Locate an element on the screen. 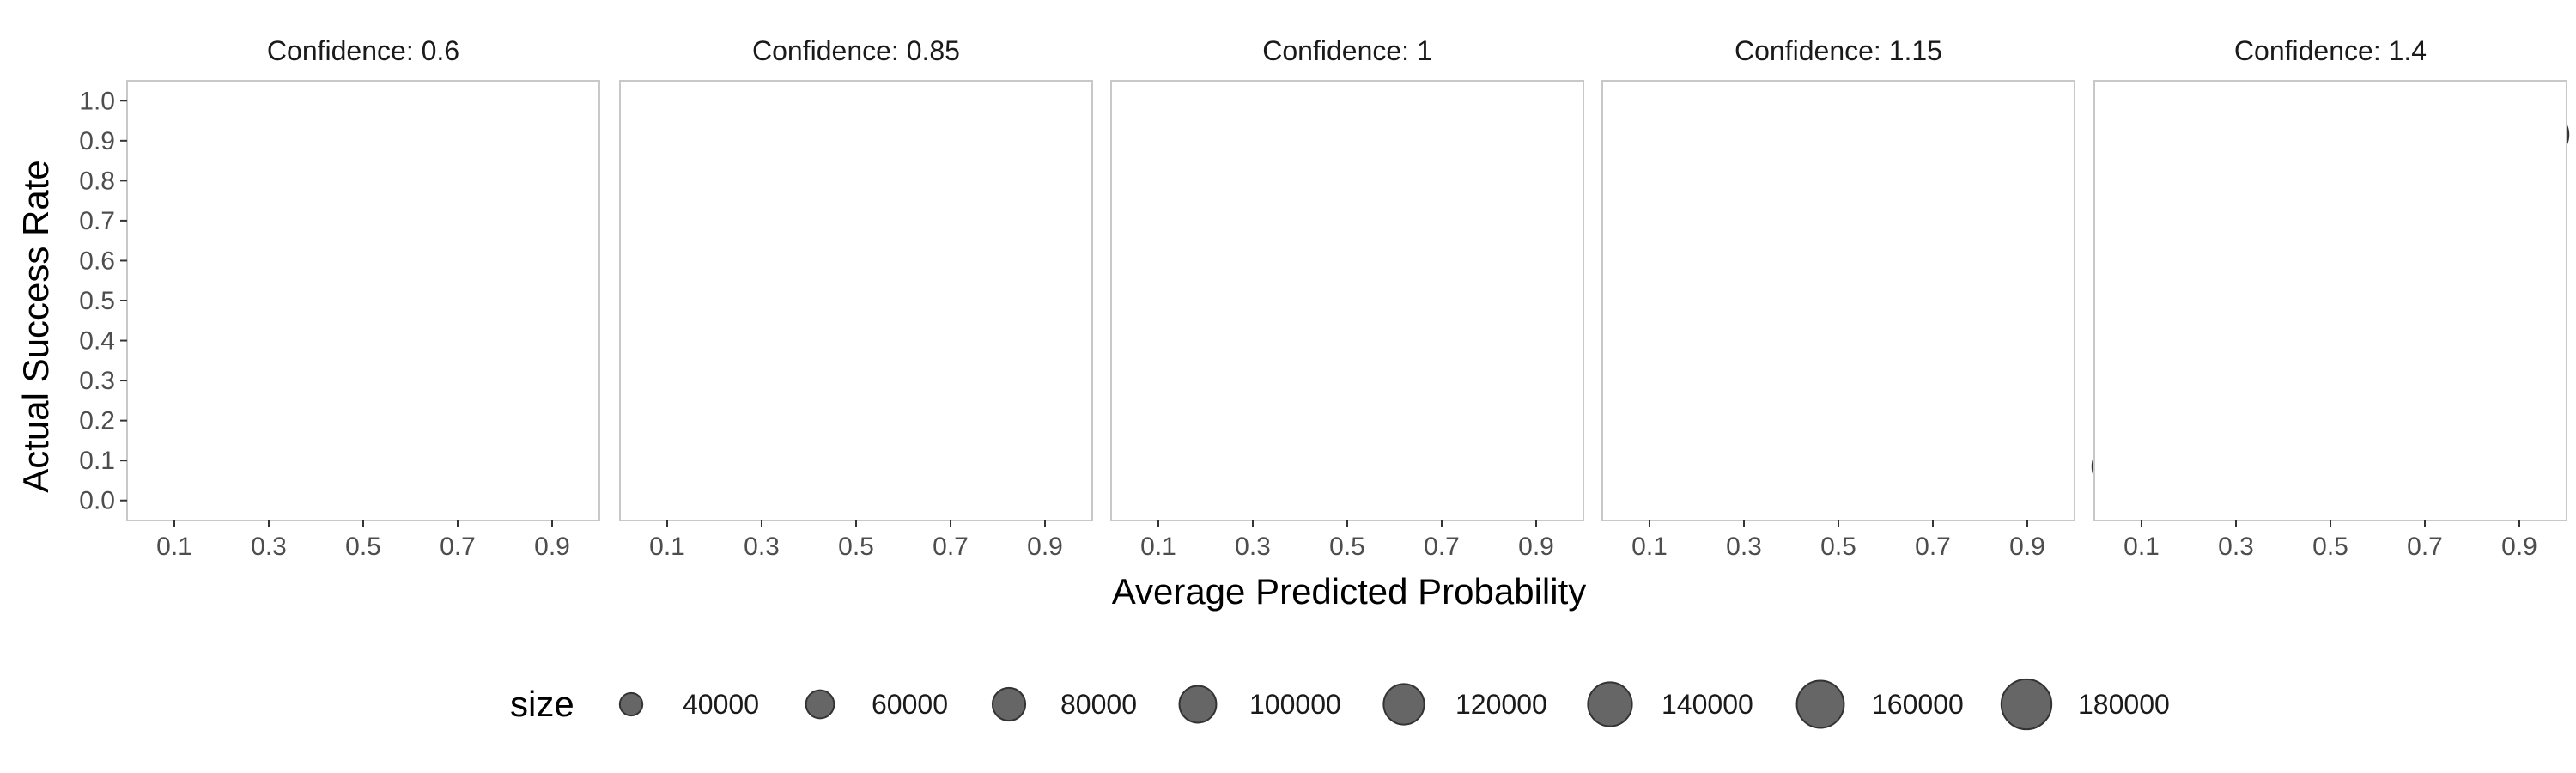  y-axis-title: Actual Success Rate is located at coordinates (36, 326).